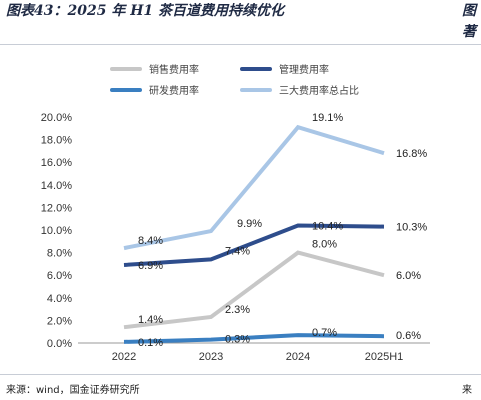 The image size is (481, 400). What do you see at coordinates (327, 118) in the screenshot?
I see `data-label: 19.1%` at bounding box center [327, 118].